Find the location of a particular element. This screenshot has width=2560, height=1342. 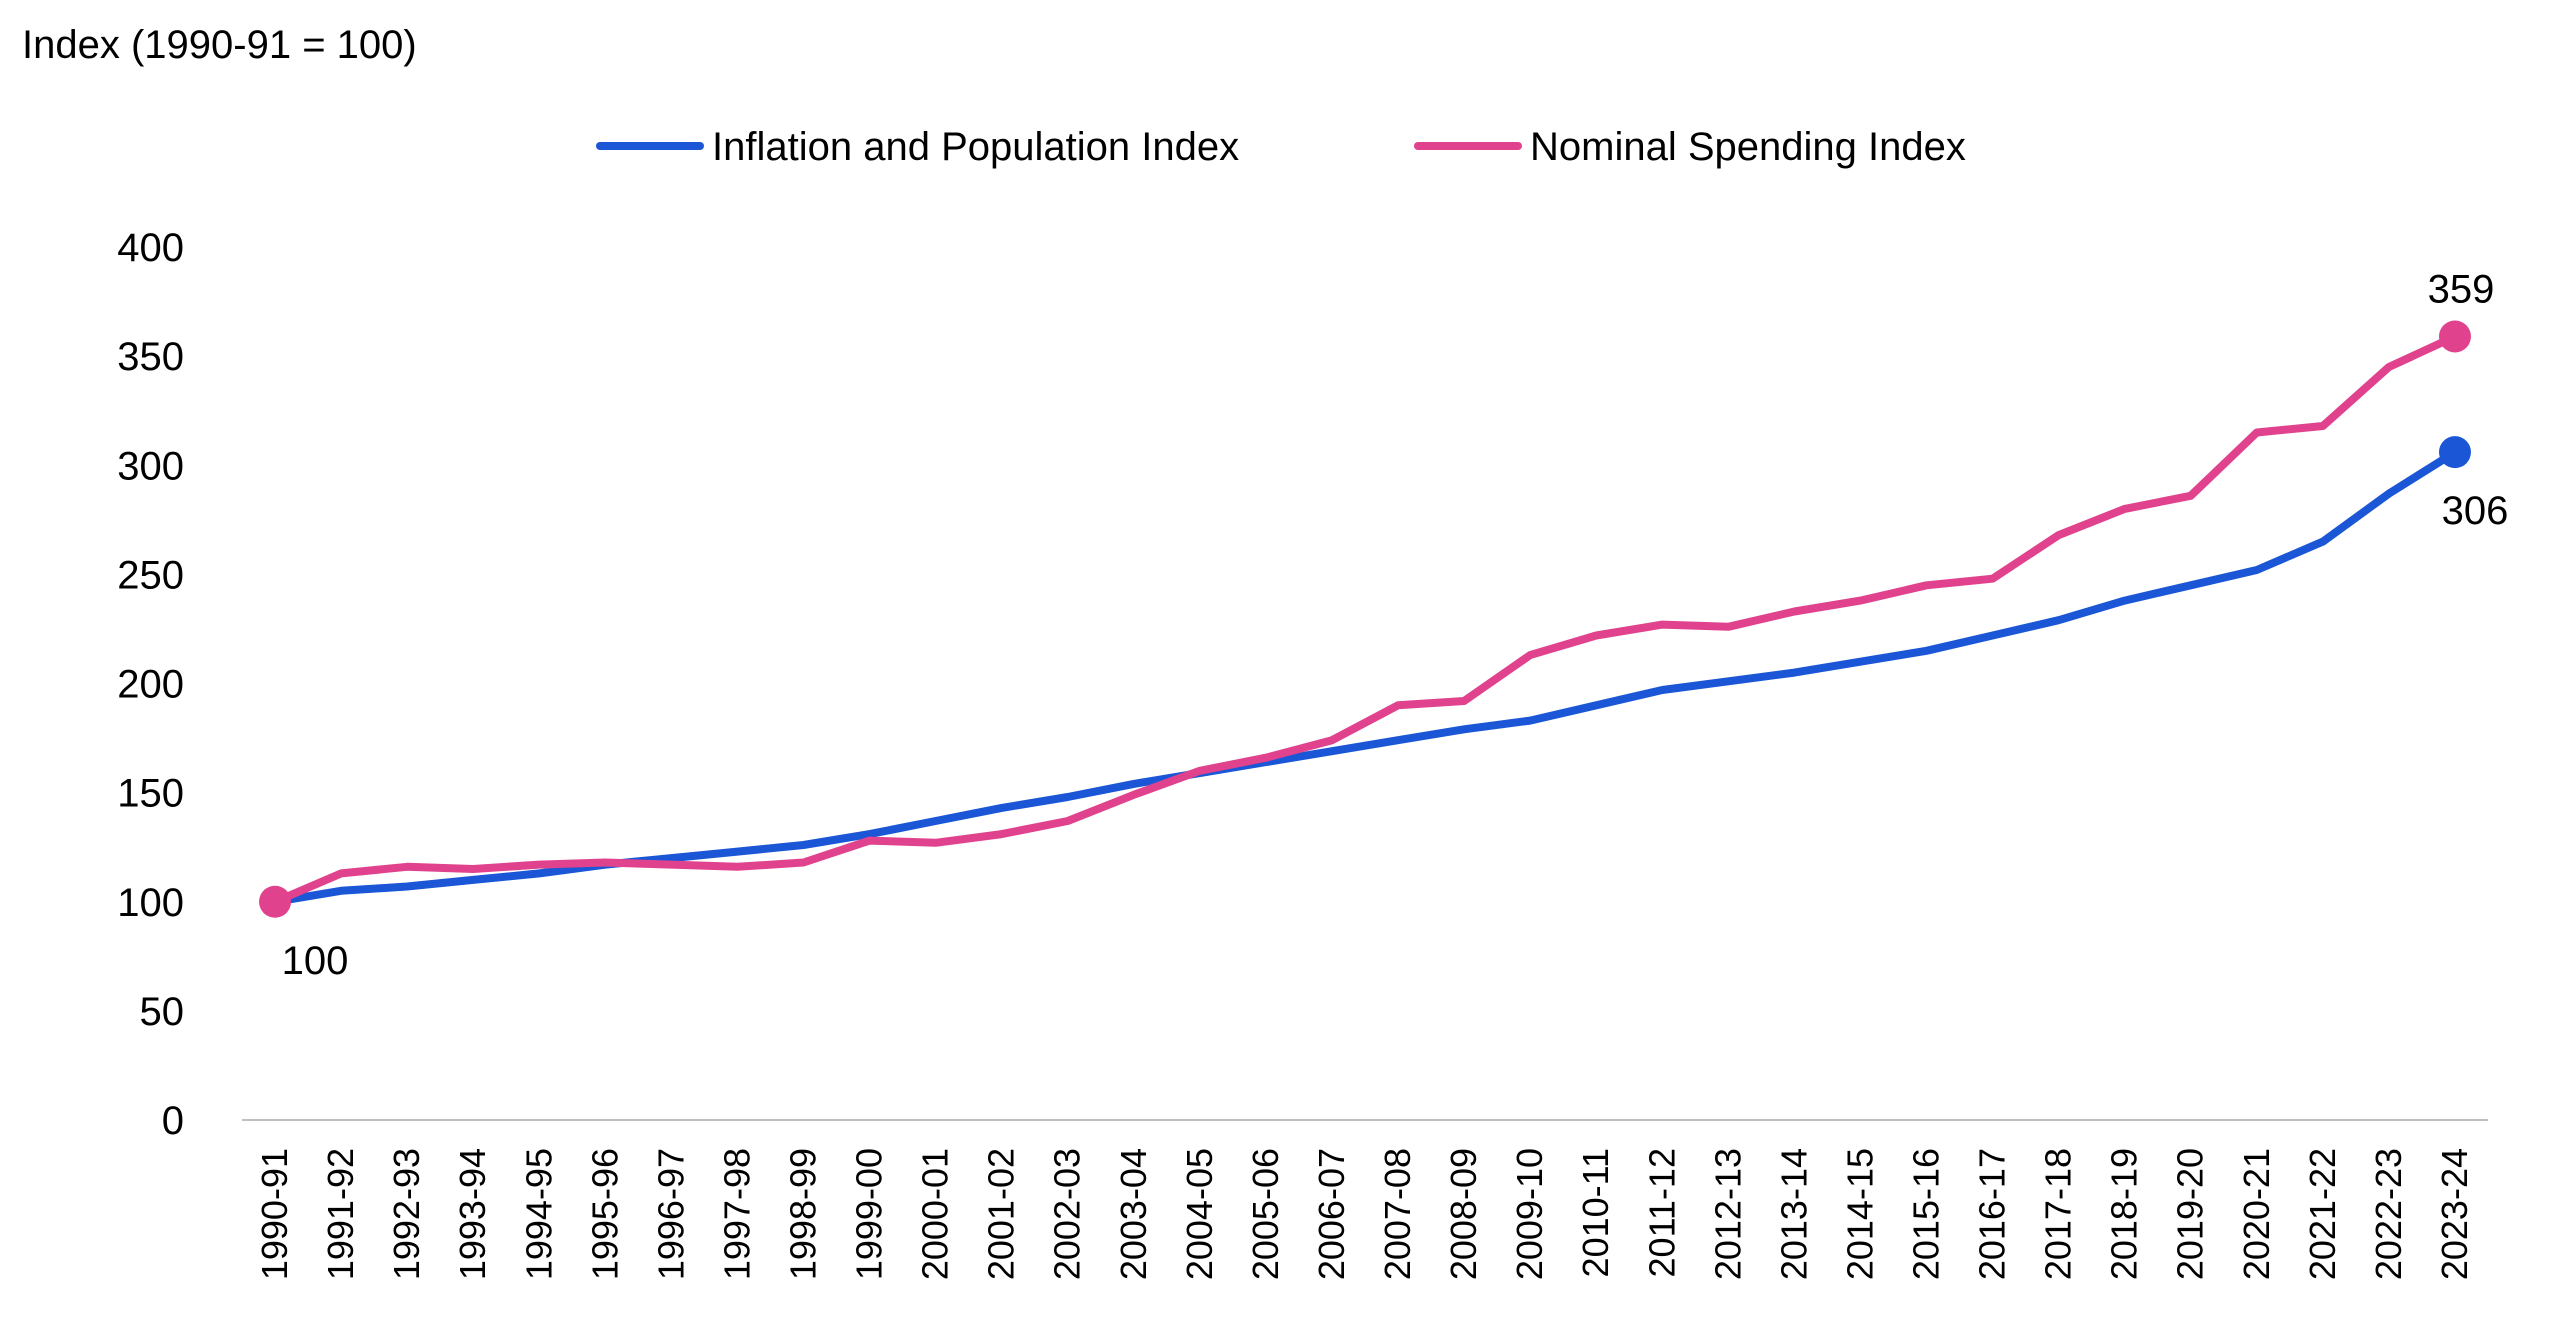

y-tick-label: 400 is located at coordinates (150, 248).